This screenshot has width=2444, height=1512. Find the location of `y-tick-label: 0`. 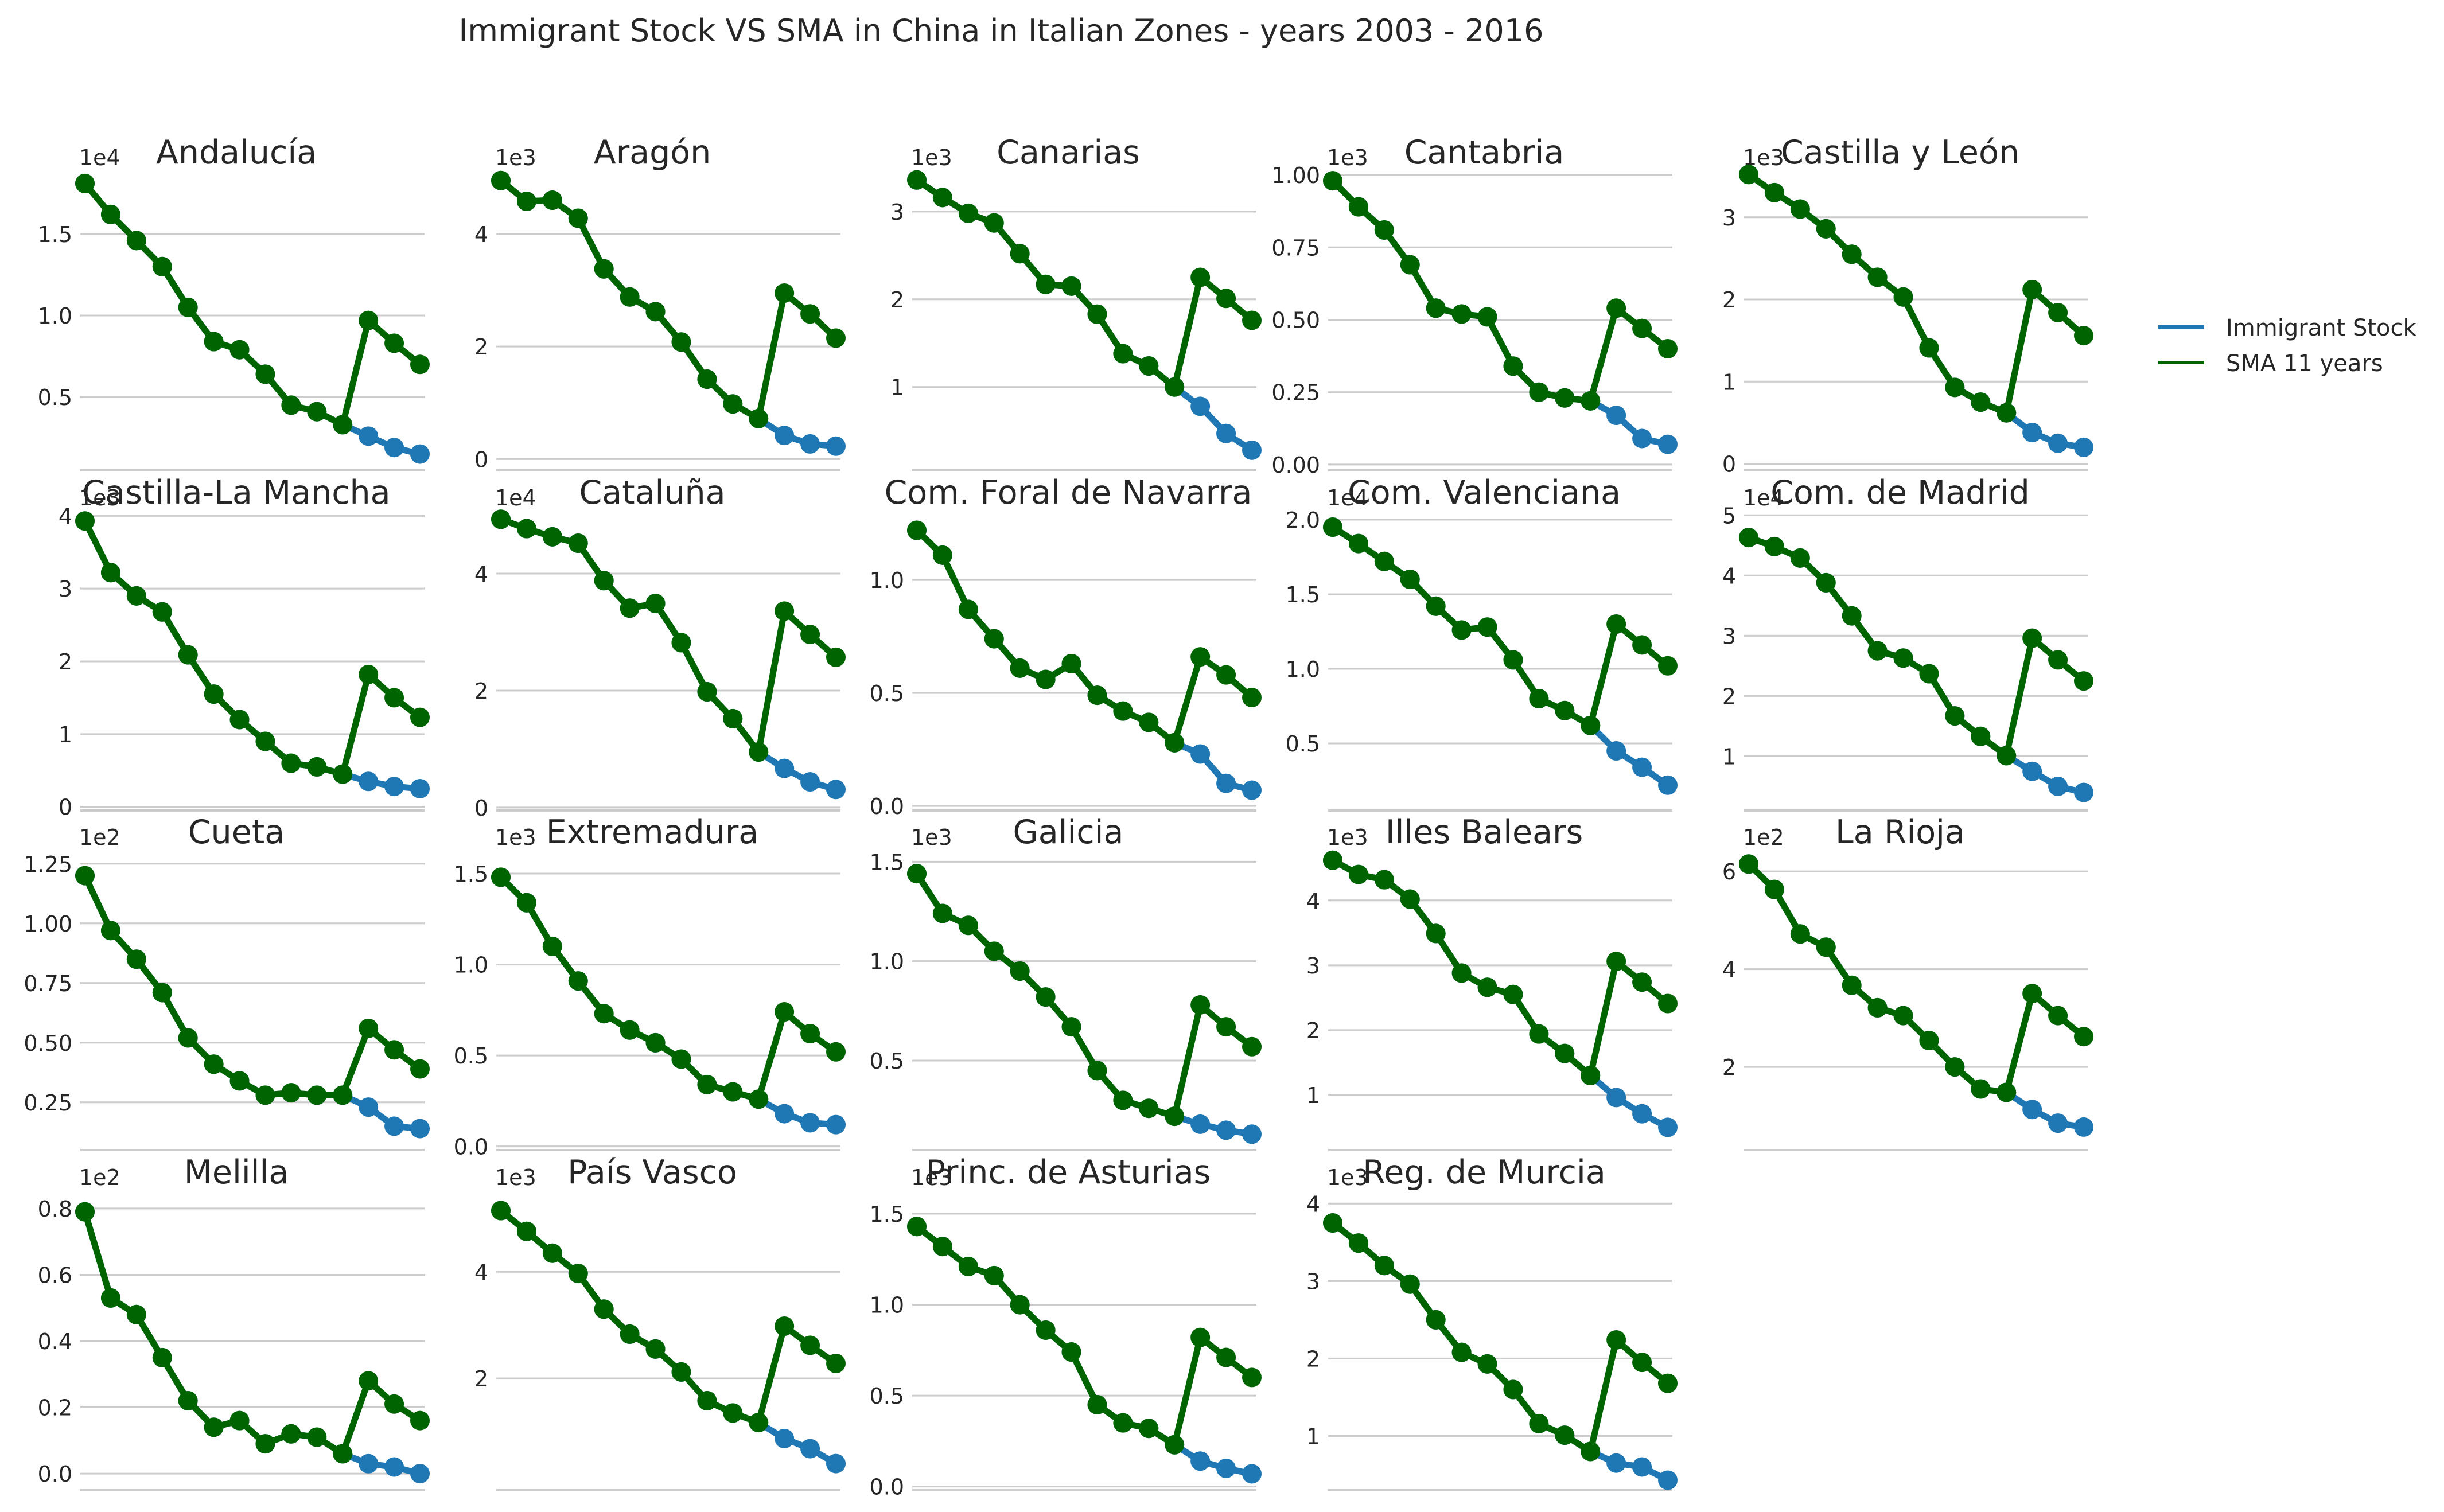

y-tick-label: 0 is located at coordinates (65, 808).